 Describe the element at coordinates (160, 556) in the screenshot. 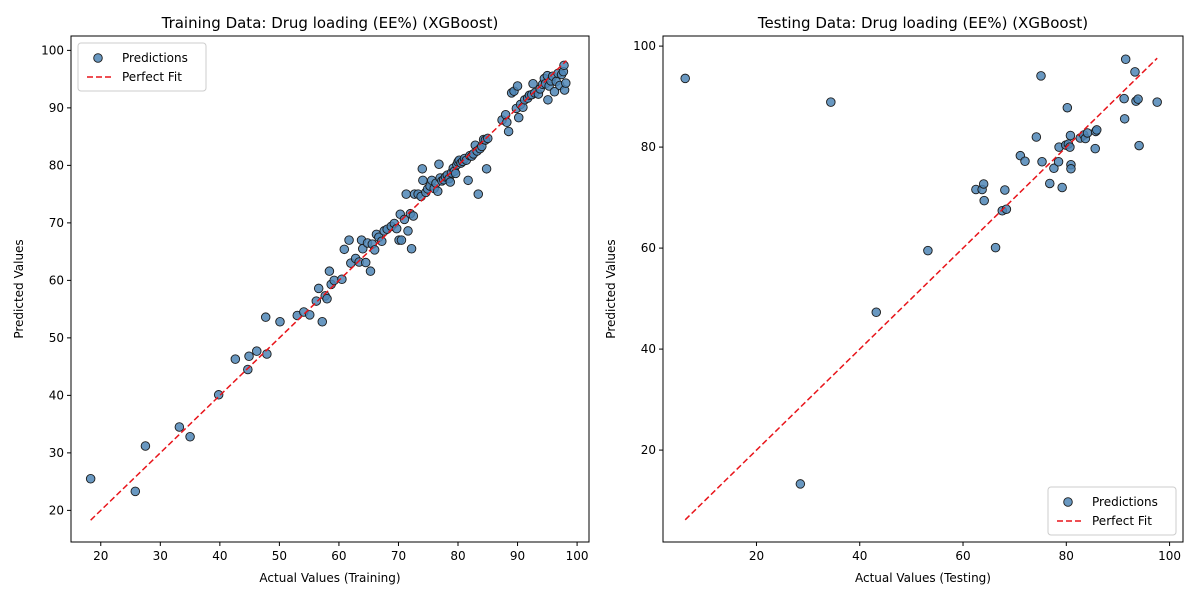

I see `x-tick-label: 30` at that location.